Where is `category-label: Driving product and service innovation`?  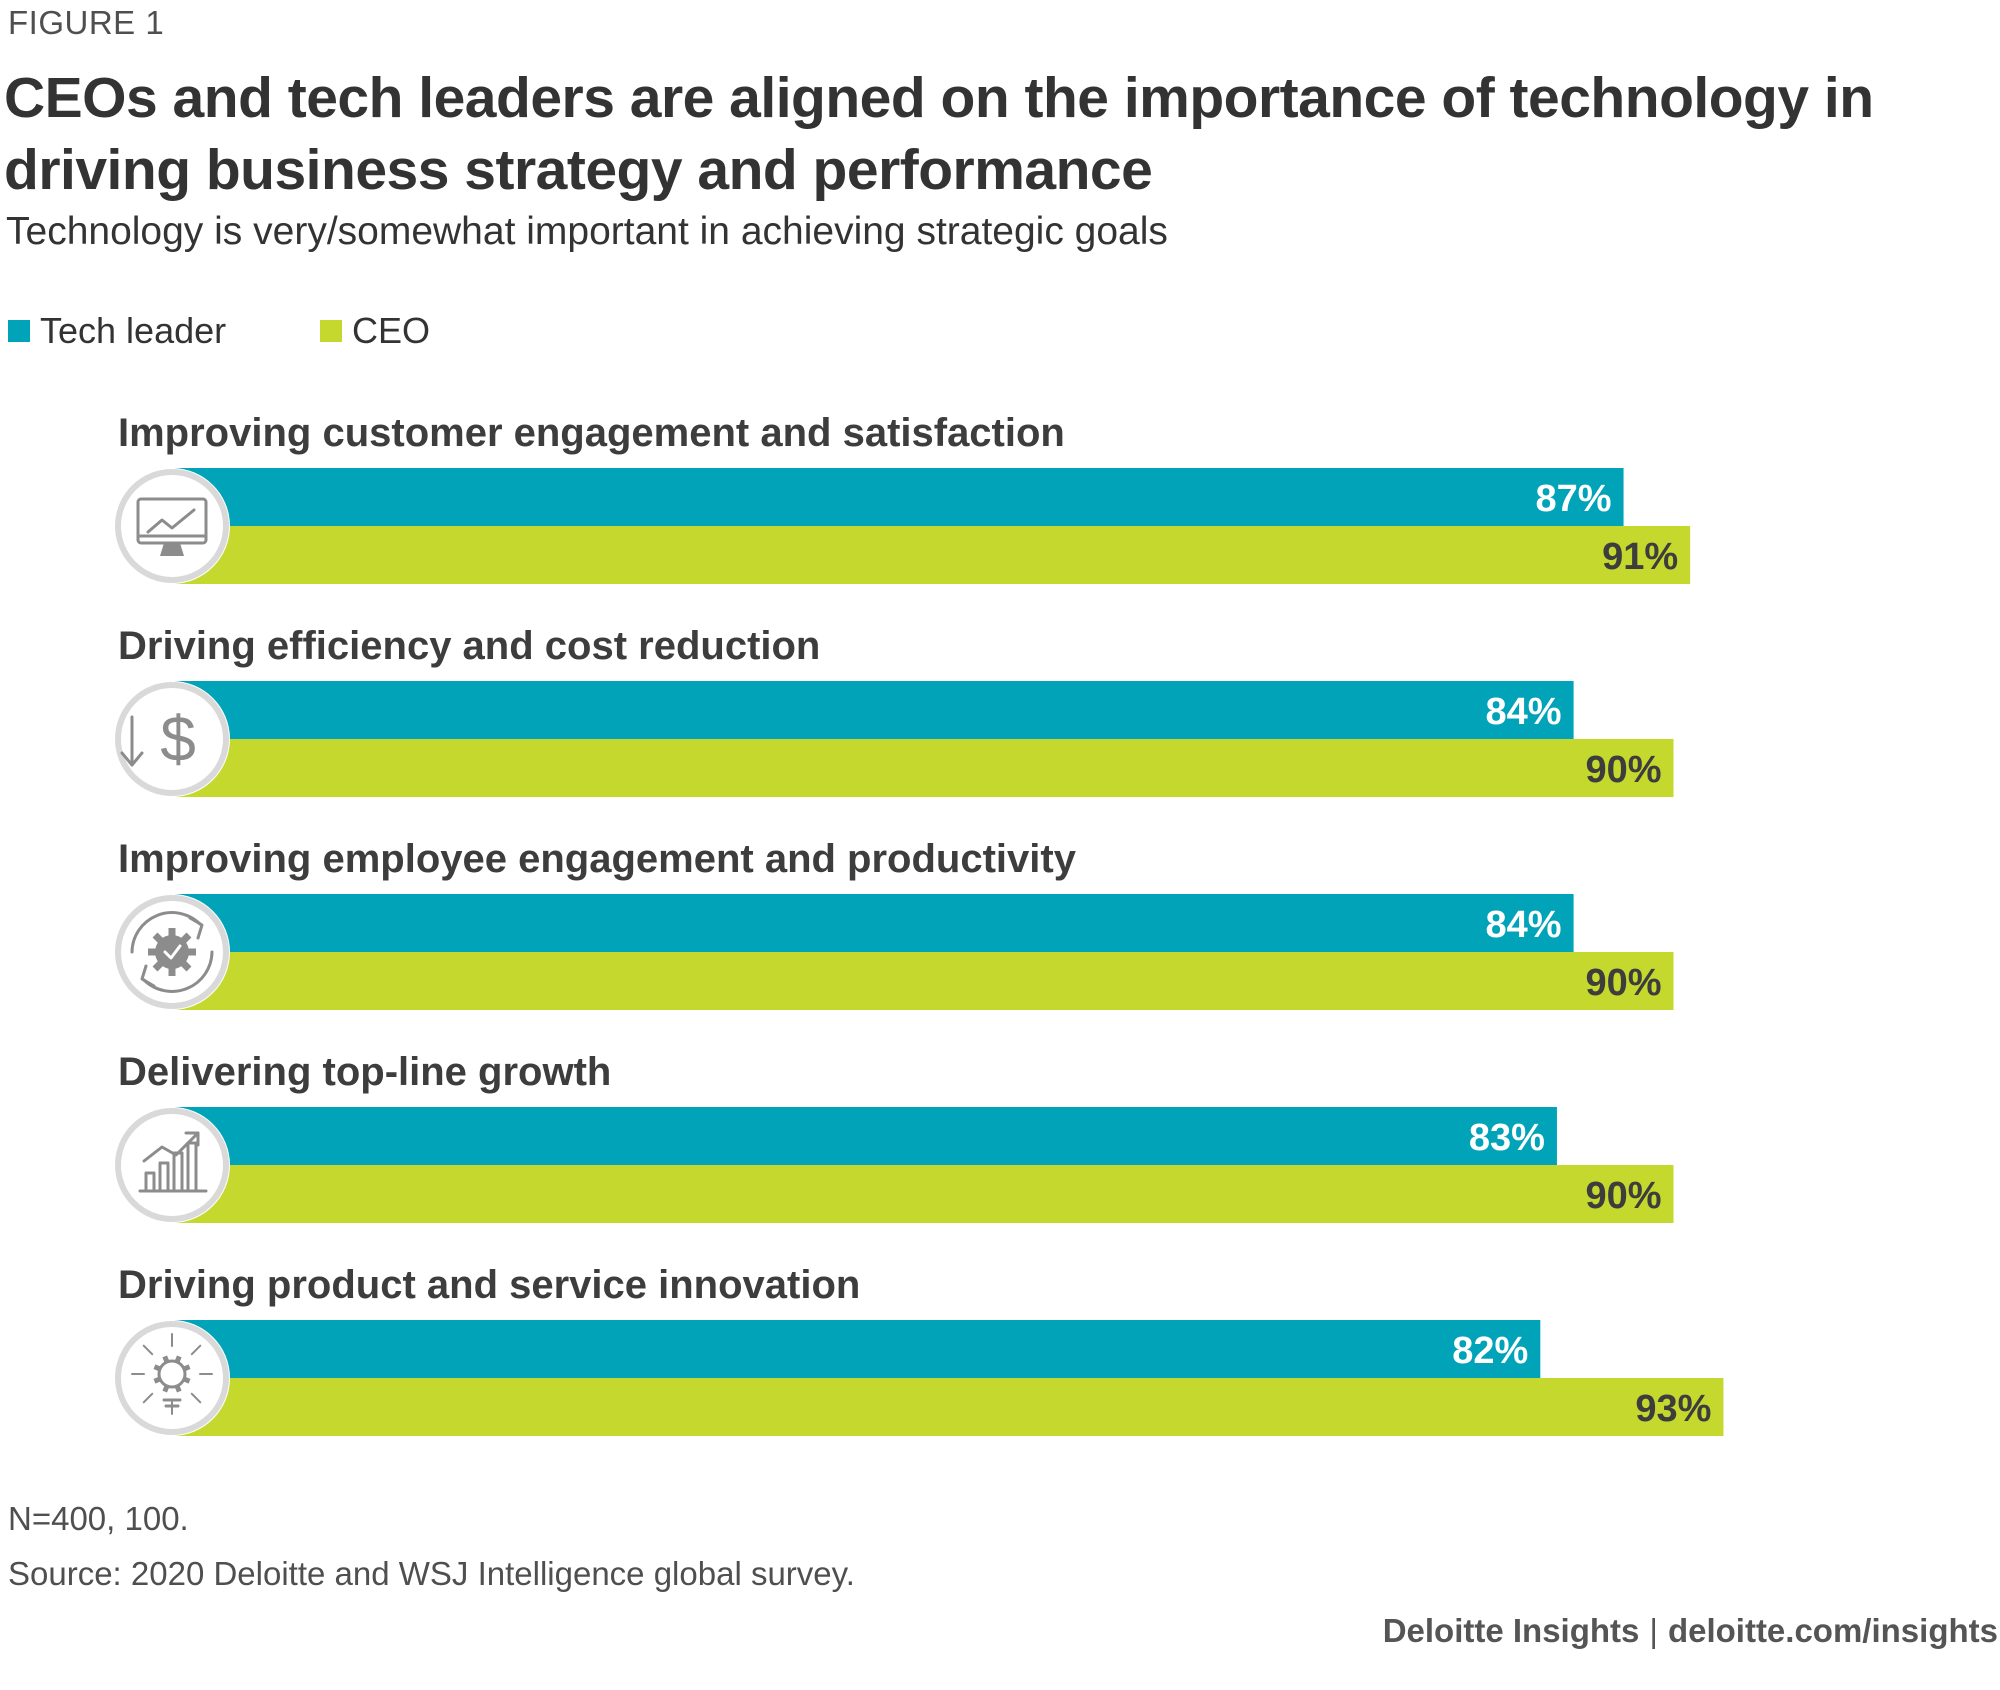
category-label: Driving product and service innovation is located at coordinates (489, 1285).